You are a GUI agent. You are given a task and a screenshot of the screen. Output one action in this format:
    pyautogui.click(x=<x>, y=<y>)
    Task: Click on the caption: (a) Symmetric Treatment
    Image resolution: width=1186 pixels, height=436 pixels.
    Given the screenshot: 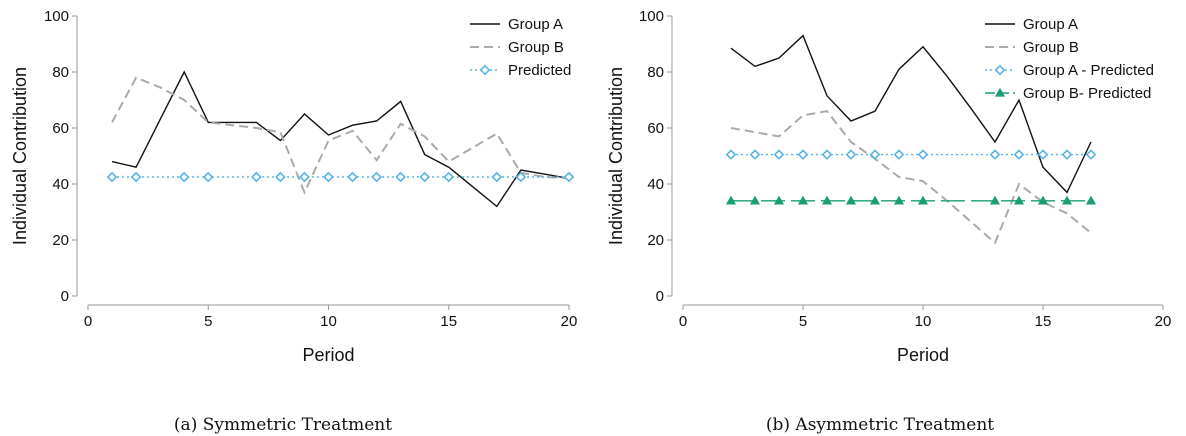 What is the action you would take?
    pyautogui.click(x=283, y=425)
    